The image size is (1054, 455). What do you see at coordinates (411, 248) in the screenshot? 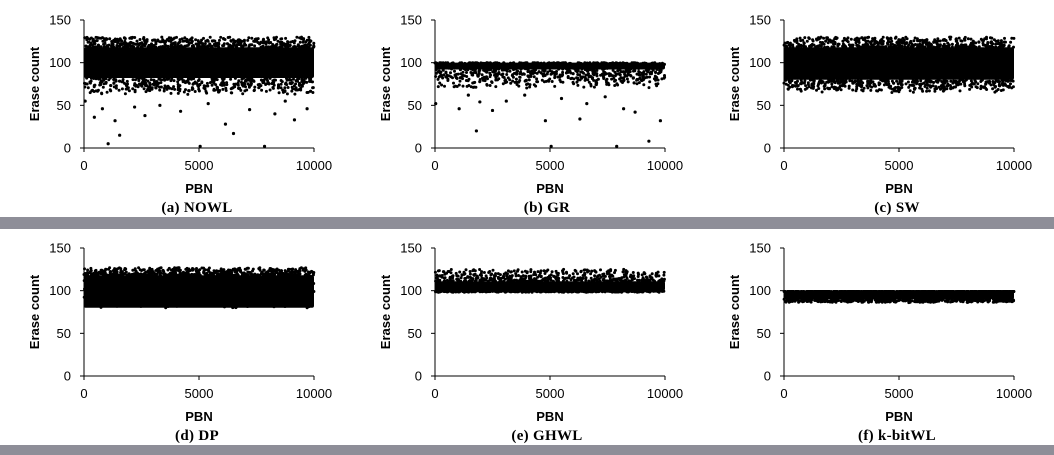
I see `y-tick-label: 150` at bounding box center [411, 248].